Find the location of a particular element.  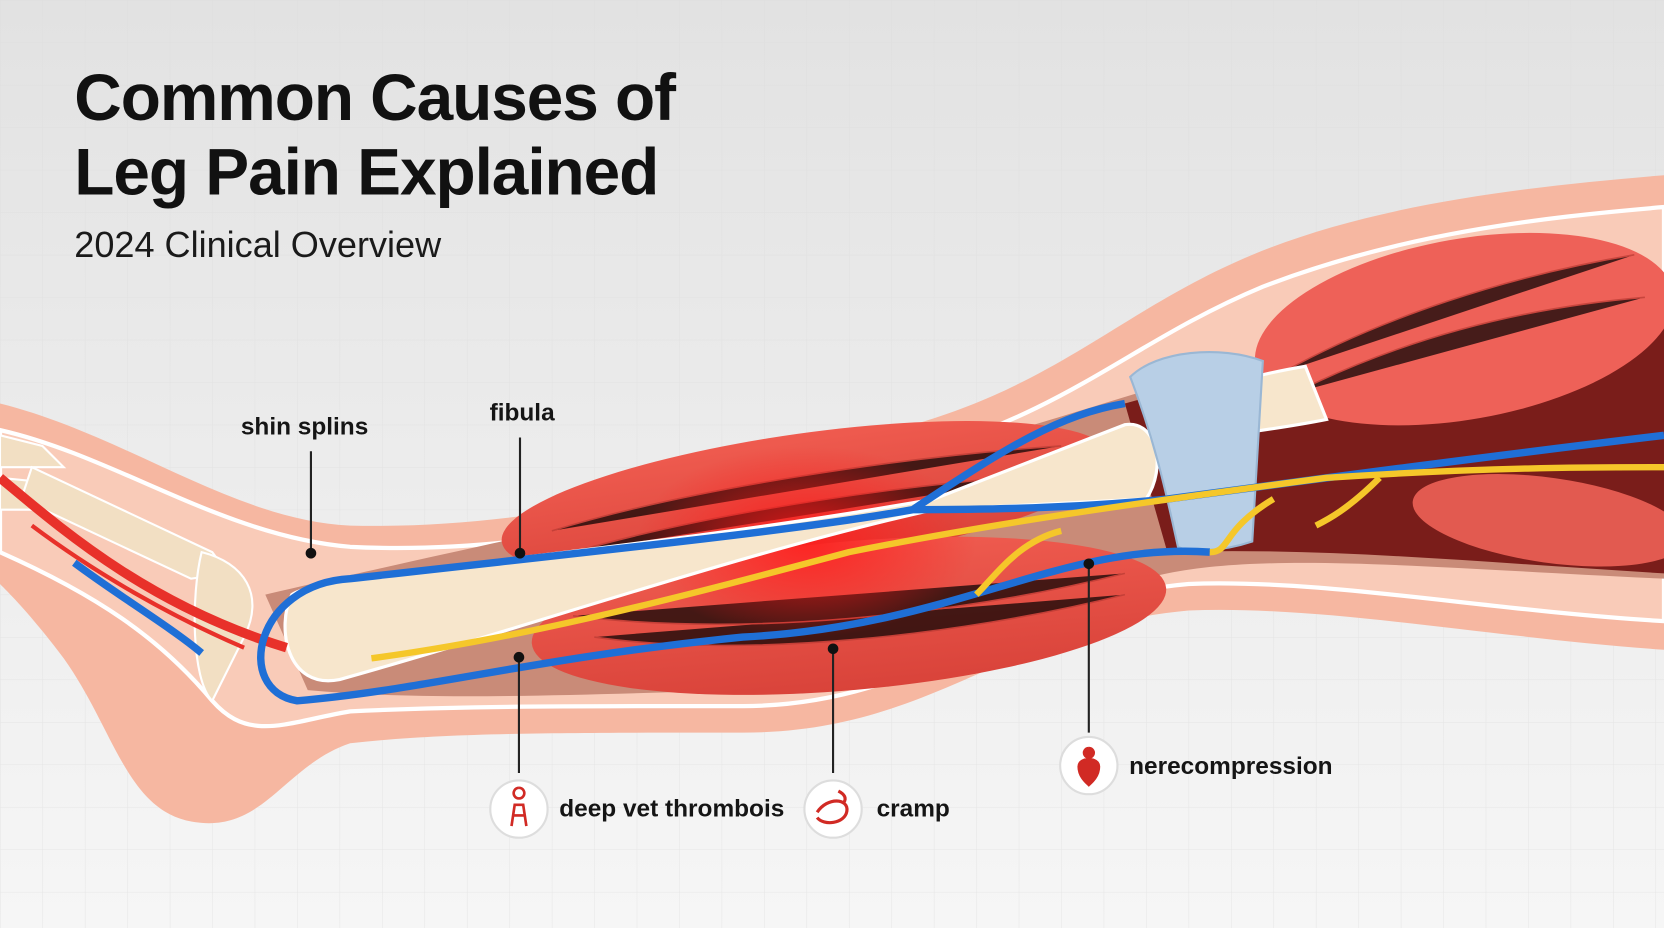

label: deep vet thrombois is located at coordinates (671, 809).